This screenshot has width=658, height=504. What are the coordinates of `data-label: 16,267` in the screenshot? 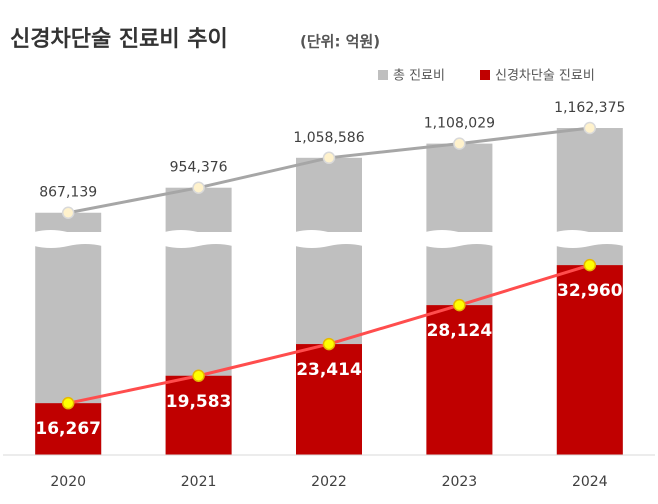 It's located at (68, 429).